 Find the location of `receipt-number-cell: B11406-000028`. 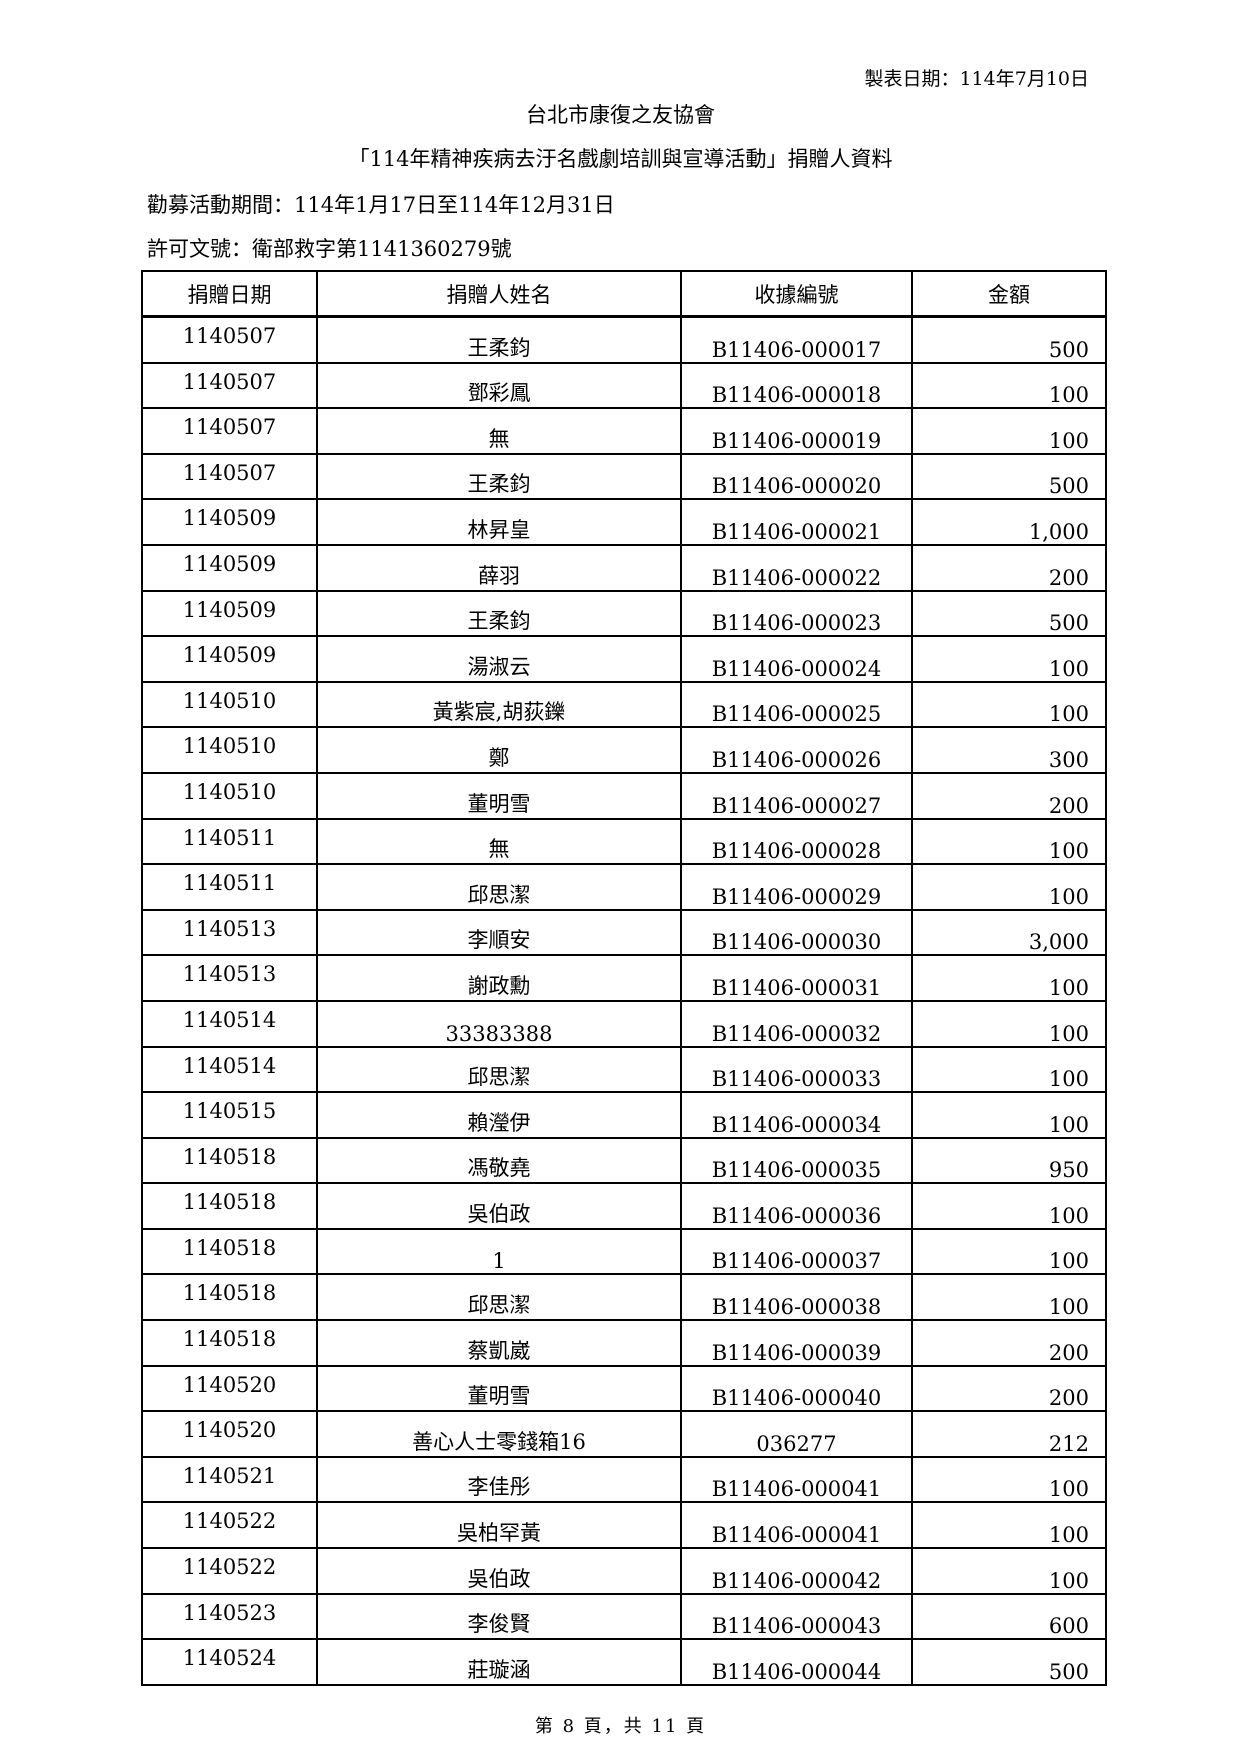

receipt-number-cell: B11406-000028 is located at coordinates (796, 841).